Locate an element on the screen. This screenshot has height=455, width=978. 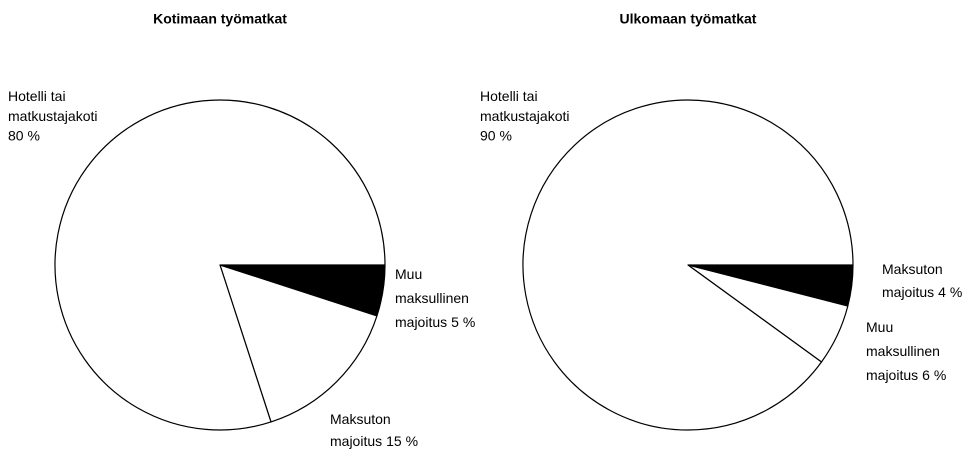
value-label: 6 % is located at coordinates (934, 375).